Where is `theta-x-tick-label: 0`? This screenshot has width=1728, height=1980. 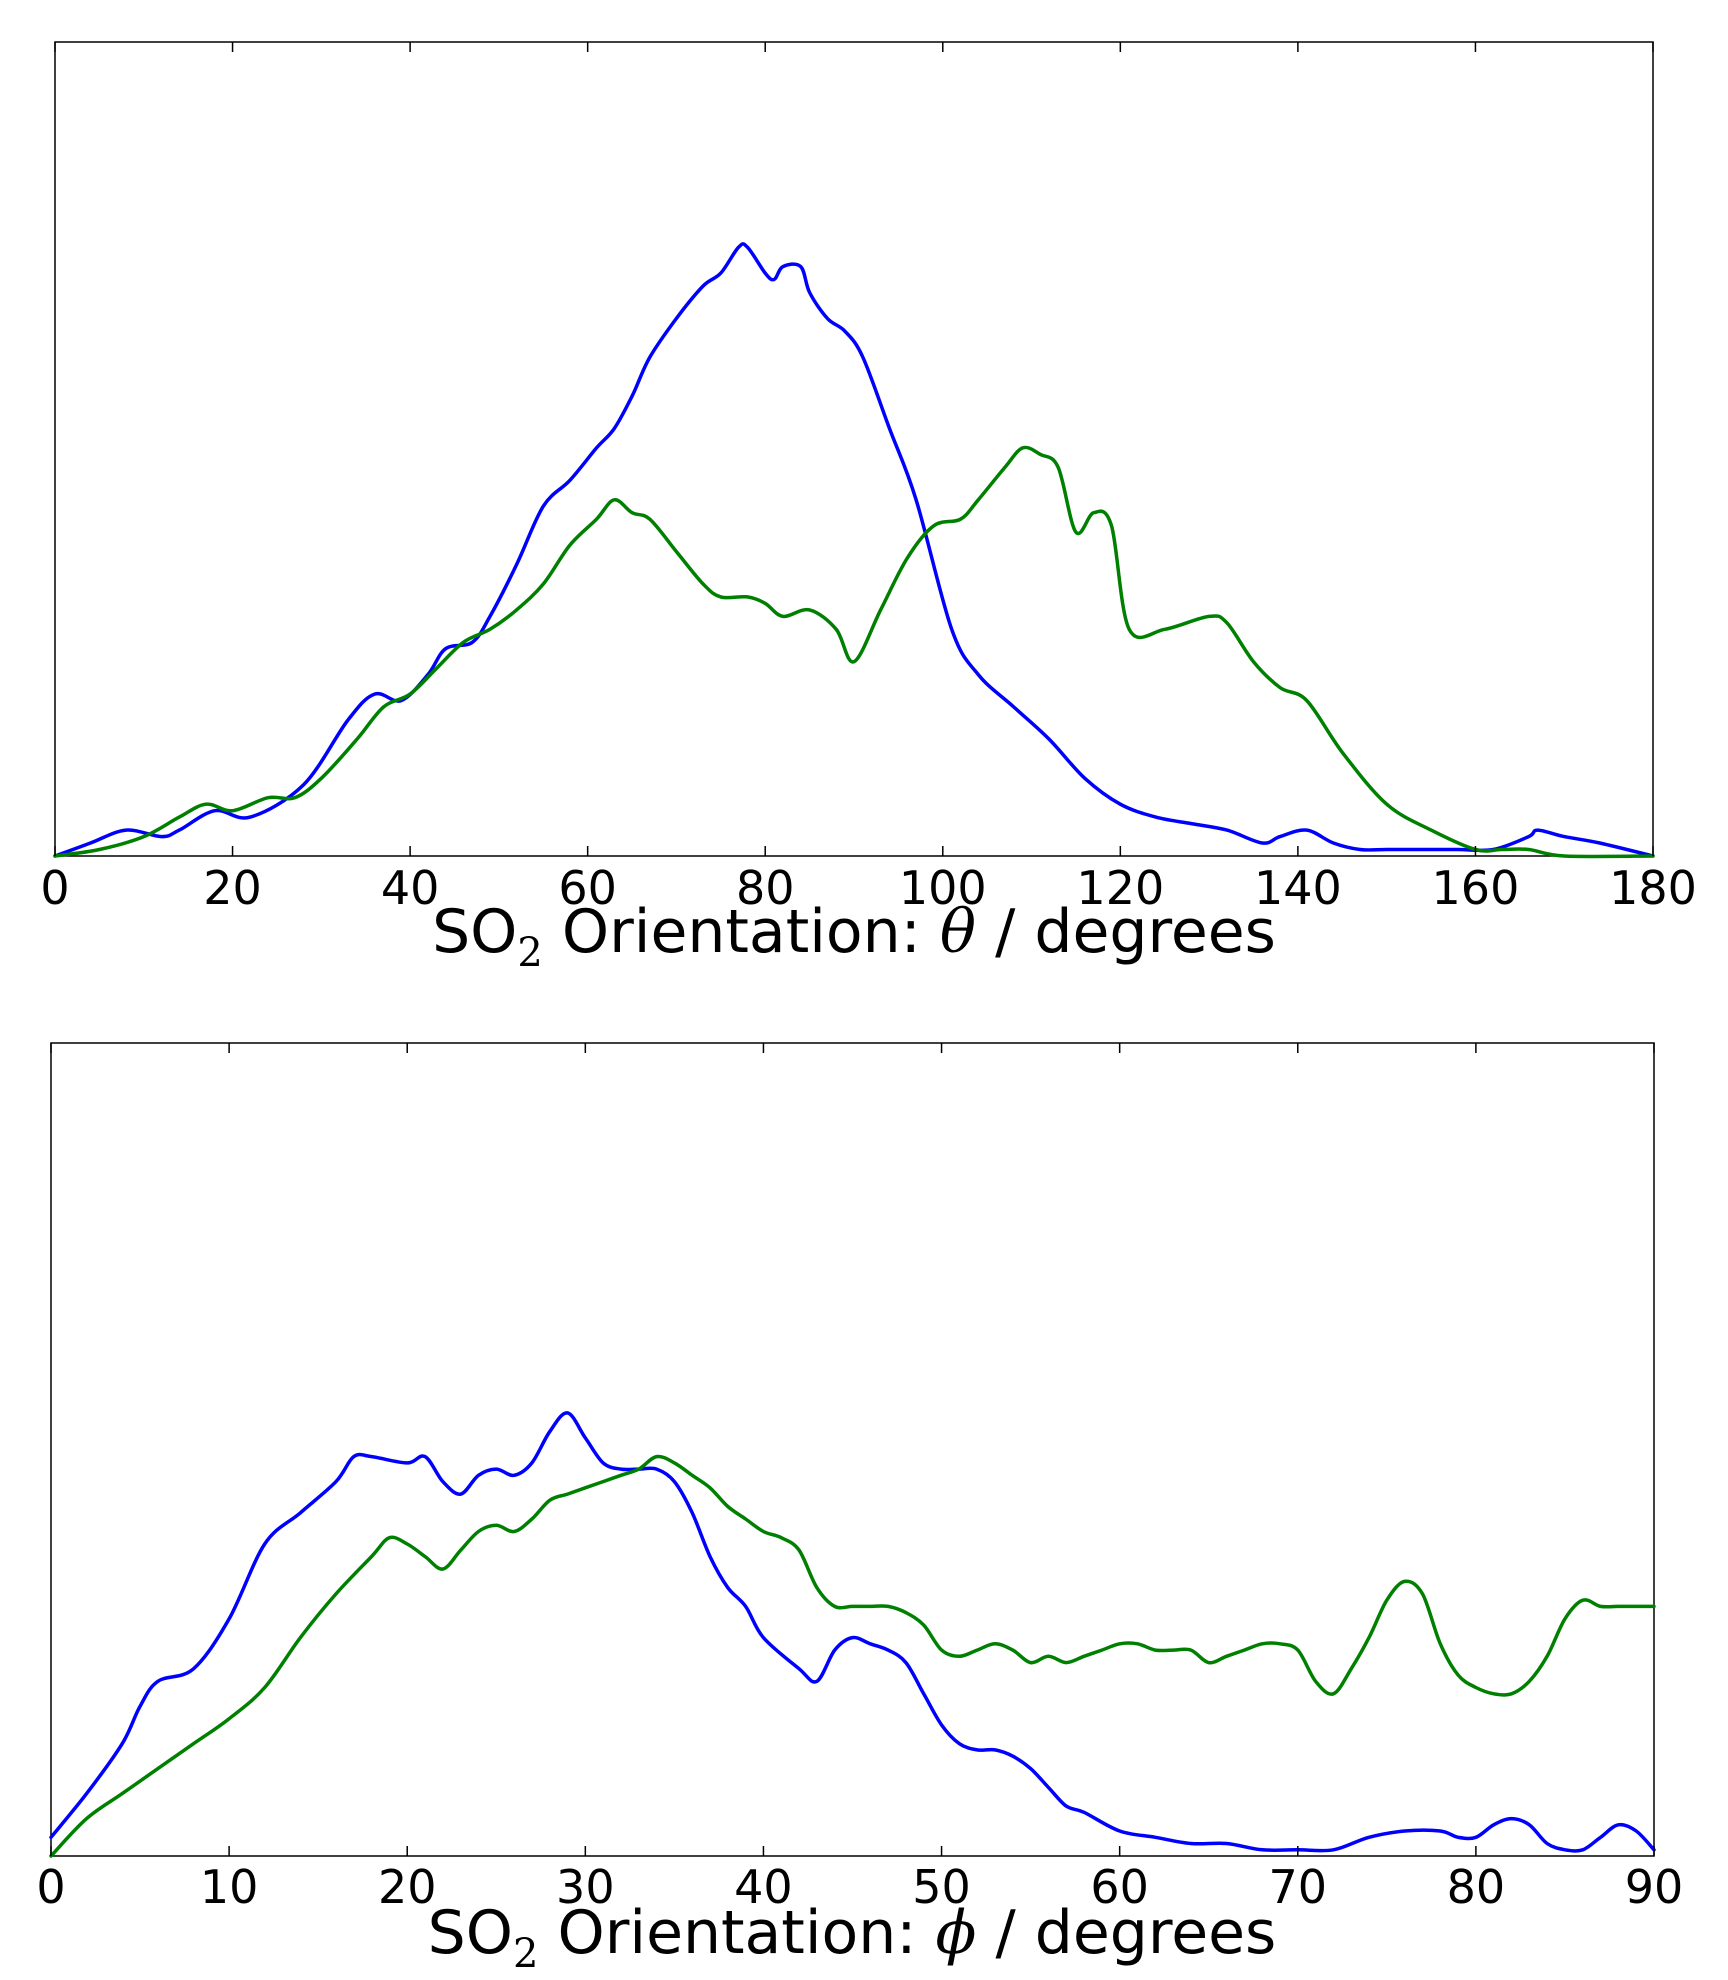
theta-x-tick-label: 0 is located at coordinates (54, 888).